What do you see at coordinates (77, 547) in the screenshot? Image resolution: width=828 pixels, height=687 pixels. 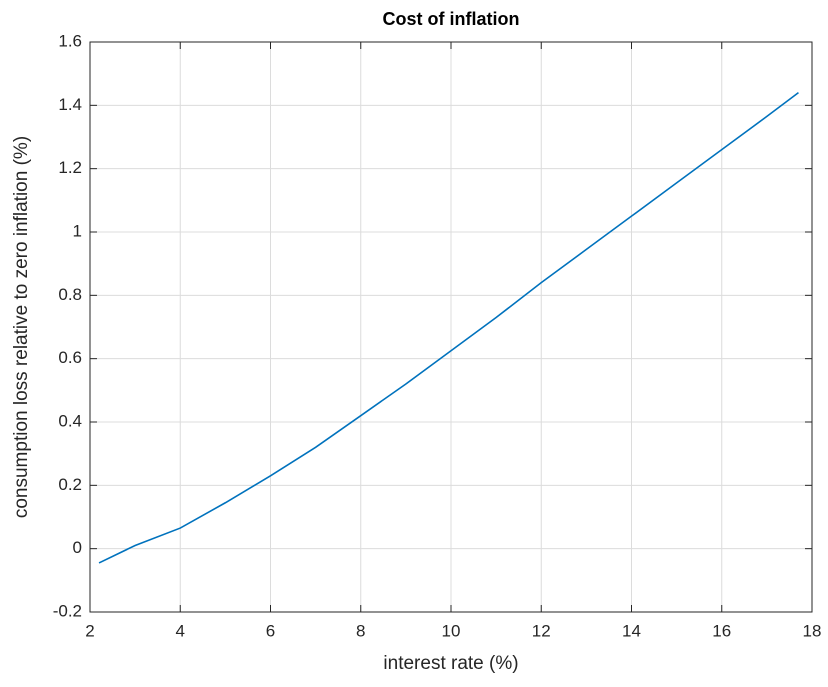 I see `y-tick-label: 0` at bounding box center [77, 547].